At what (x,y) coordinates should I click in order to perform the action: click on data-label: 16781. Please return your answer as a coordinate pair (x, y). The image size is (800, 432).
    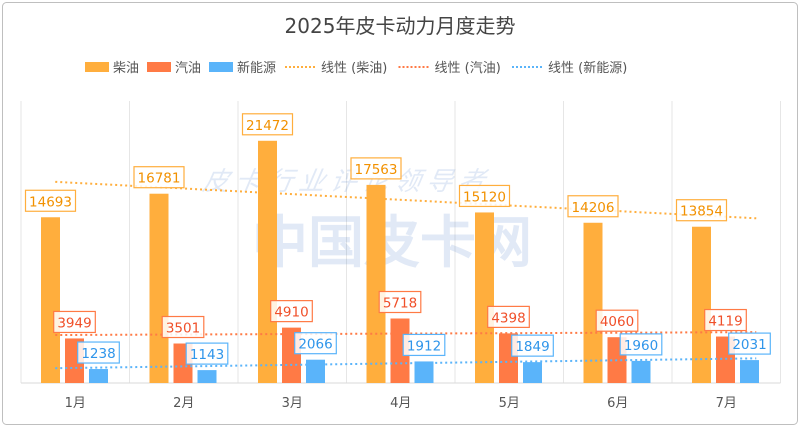
    Looking at the image, I should click on (159, 179).